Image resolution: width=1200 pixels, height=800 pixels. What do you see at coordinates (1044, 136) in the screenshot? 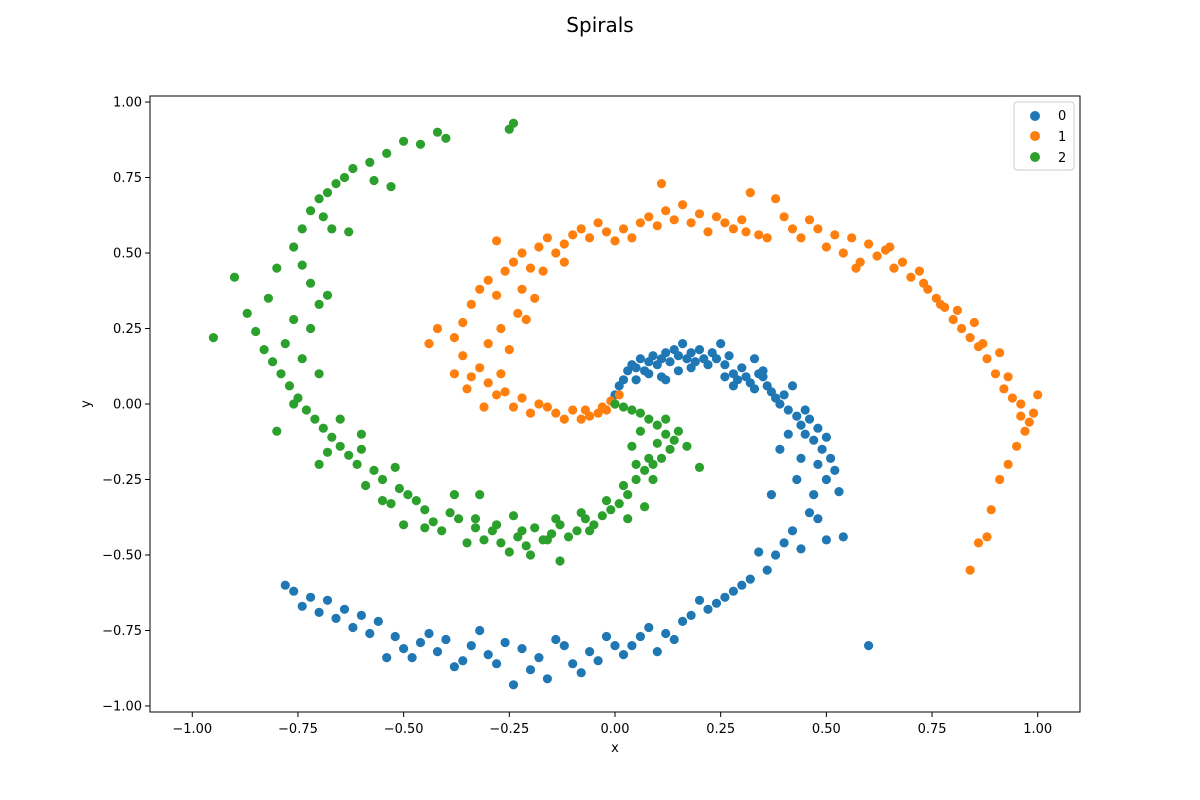
I see `legend-box` at bounding box center [1044, 136].